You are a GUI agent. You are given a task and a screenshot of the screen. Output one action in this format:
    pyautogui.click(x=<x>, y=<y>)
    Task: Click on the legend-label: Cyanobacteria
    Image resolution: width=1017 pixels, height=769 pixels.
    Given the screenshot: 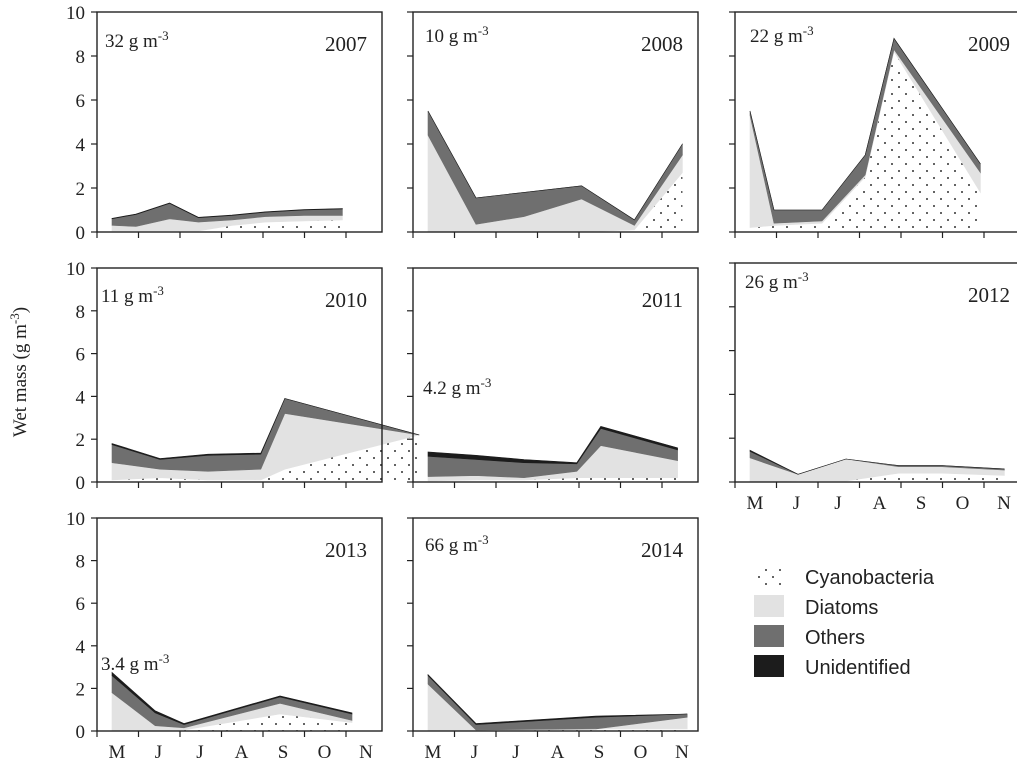 What is the action you would take?
    pyautogui.click(x=870, y=578)
    